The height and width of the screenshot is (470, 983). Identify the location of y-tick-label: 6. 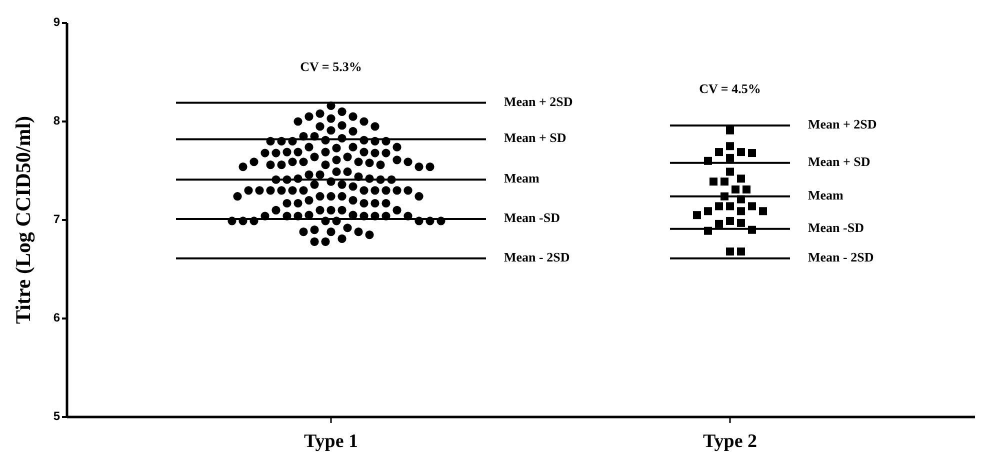
(56, 317).